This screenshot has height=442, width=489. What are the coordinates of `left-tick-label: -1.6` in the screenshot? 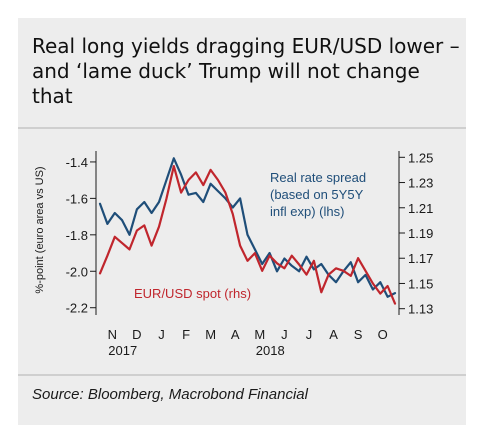 It's located at (77, 198).